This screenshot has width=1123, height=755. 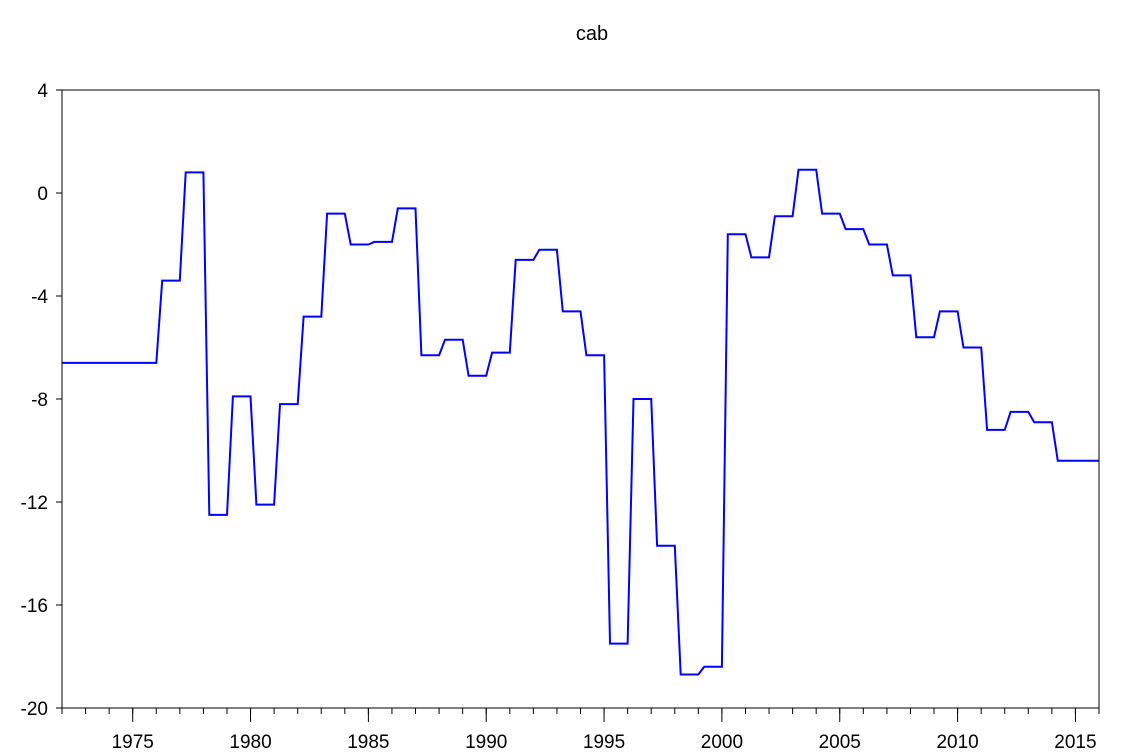 I want to click on y-tick-label: -20, so click(x=34, y=709).